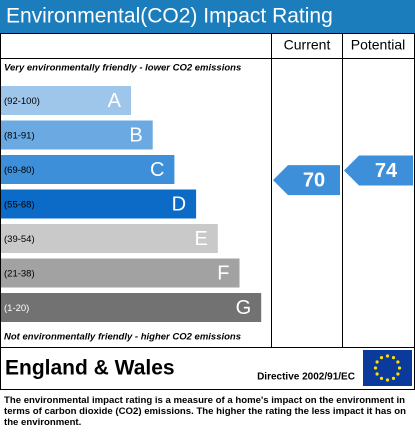  What do you see at coordinates (378, 45) in the screenshot?
I see `column-header: Potential` at bounding box center [378, 45].